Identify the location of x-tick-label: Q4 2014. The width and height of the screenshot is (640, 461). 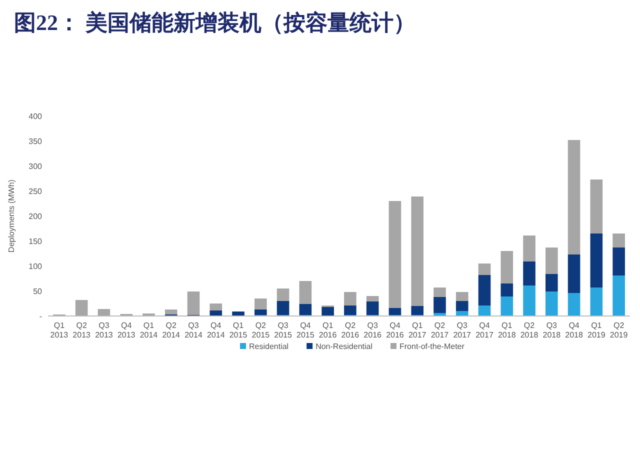
(216, 330).